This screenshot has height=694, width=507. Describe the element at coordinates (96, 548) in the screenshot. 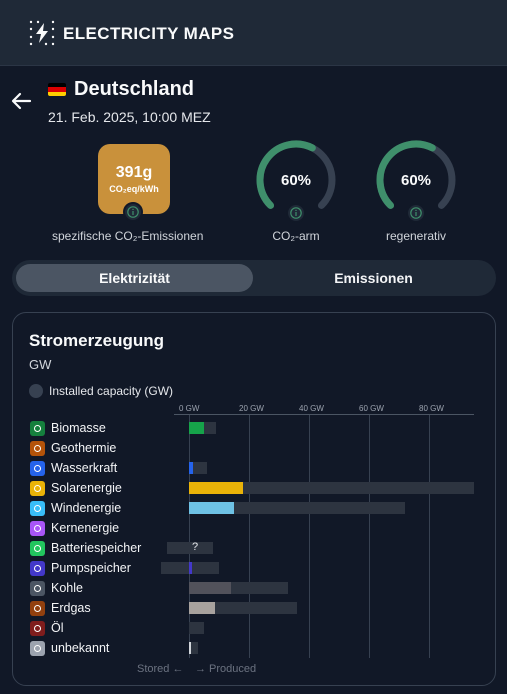

I see `source-label: Batteriespeicher` at that location.